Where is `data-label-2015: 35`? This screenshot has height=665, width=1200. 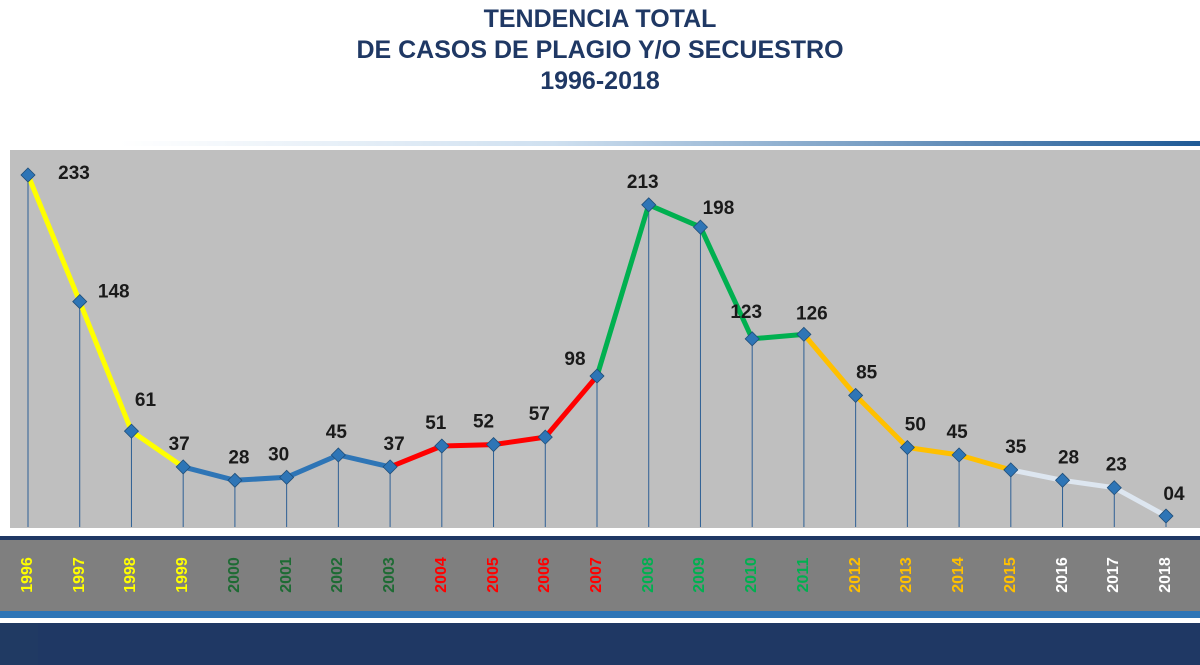
data-label-2015: 35 is located at coordinates (1016, 447).